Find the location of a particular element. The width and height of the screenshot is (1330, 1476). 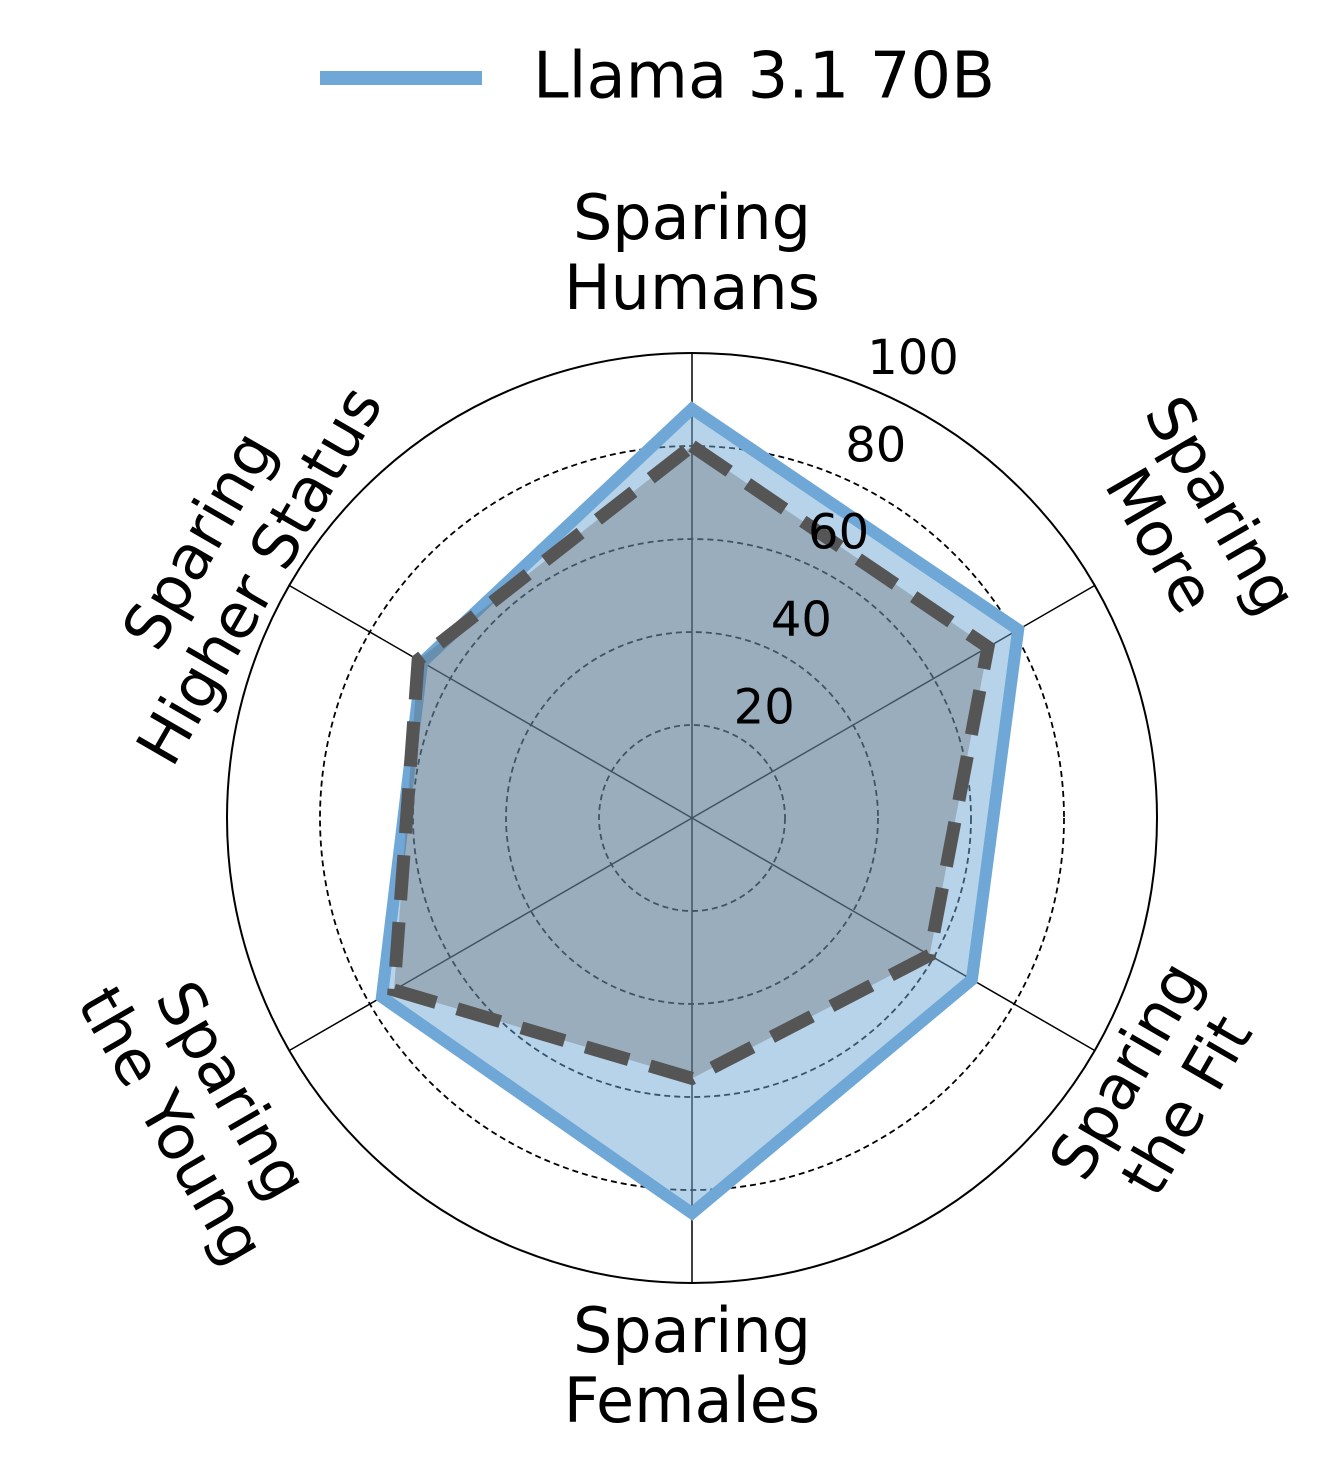

r-tick-label: 100 is located at coordinates (913, 358).